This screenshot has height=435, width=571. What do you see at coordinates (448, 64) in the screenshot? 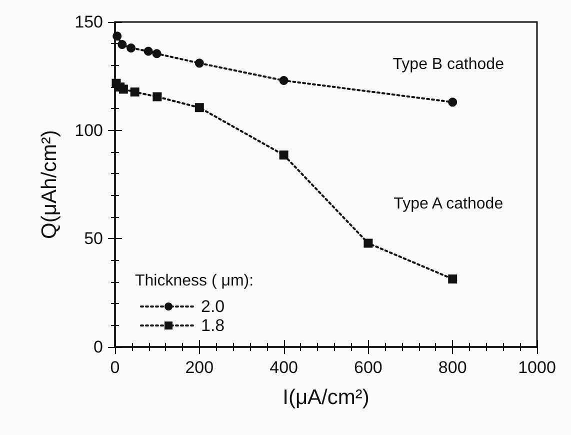
I see `annotation: Type B cathode` at bounding box center [448, 64].